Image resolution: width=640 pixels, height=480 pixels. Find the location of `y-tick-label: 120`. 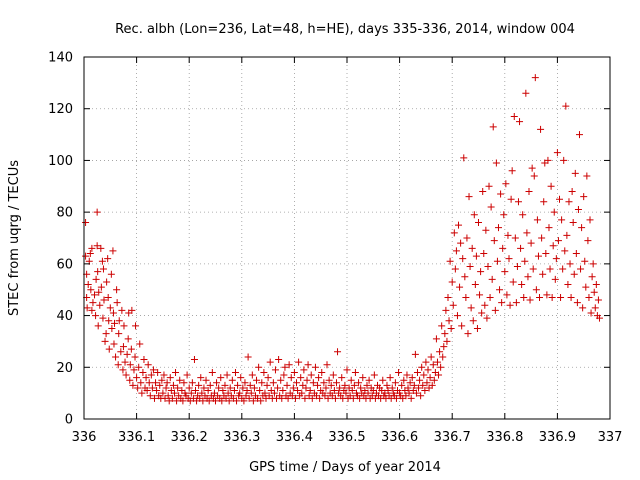

y-tick-label: 120 is located at coordinates (60, 109).